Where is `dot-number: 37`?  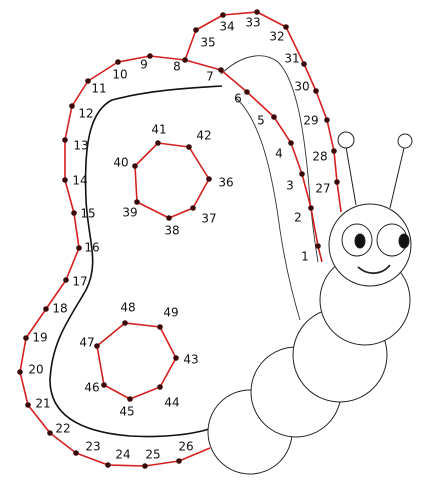 dot-number: 37 is located at coordinates (208, 219).